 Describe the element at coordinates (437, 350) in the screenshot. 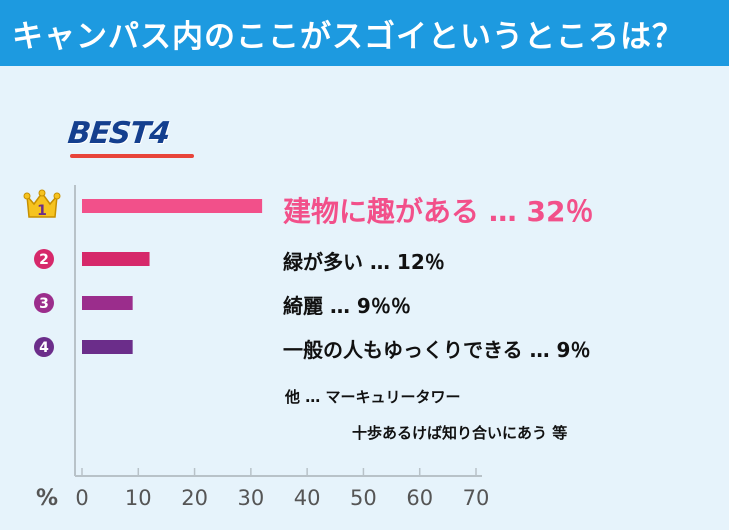

I see `bar-label-rank4: 一般の人もゆっくりできる … 9％` at that location.